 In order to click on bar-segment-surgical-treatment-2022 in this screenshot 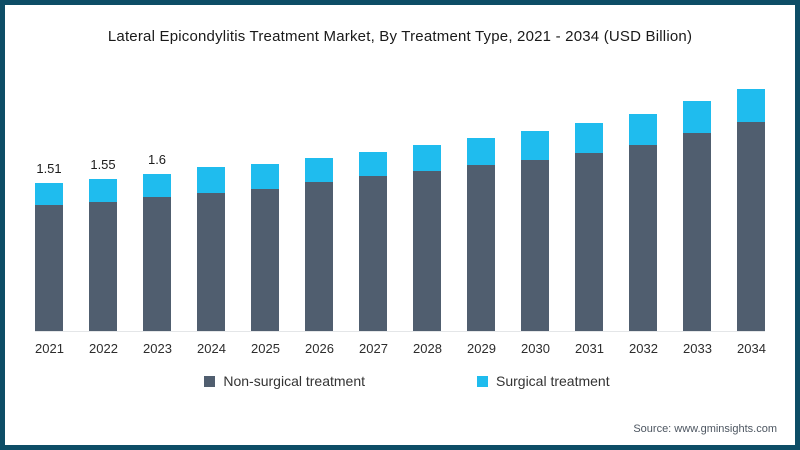, I will do `click(103, 190)`.